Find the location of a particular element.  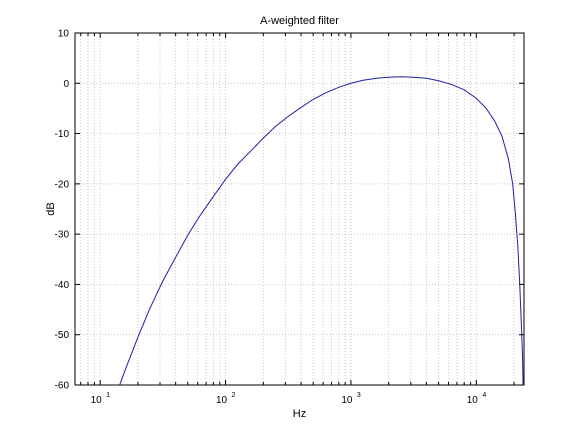

x-tick-label-exponent: 2 is located at coordinates (234, 395).